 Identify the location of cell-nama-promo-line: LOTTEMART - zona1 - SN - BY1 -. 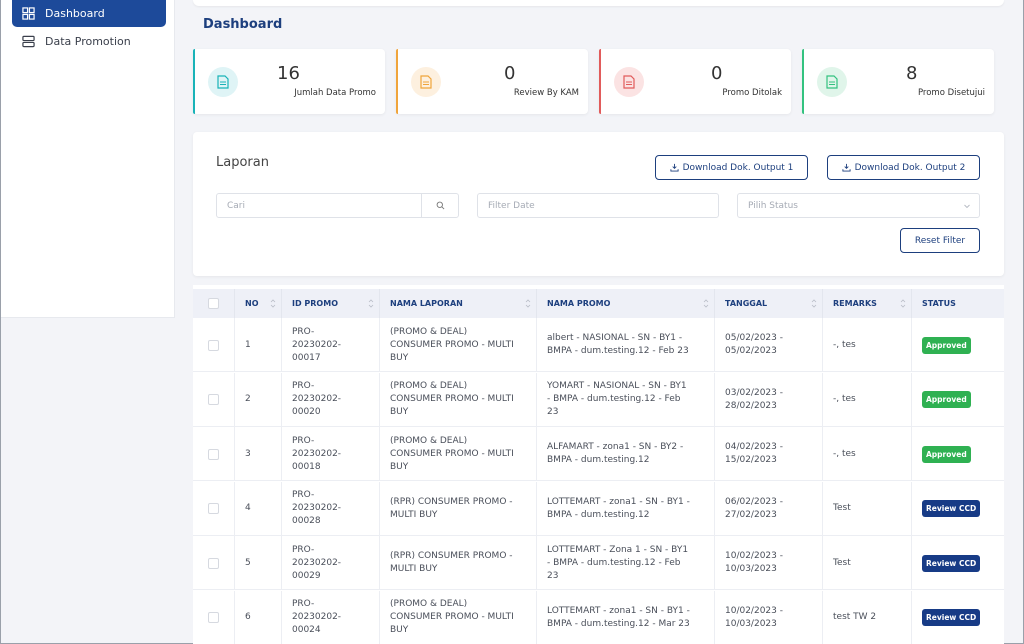
(618, 610).